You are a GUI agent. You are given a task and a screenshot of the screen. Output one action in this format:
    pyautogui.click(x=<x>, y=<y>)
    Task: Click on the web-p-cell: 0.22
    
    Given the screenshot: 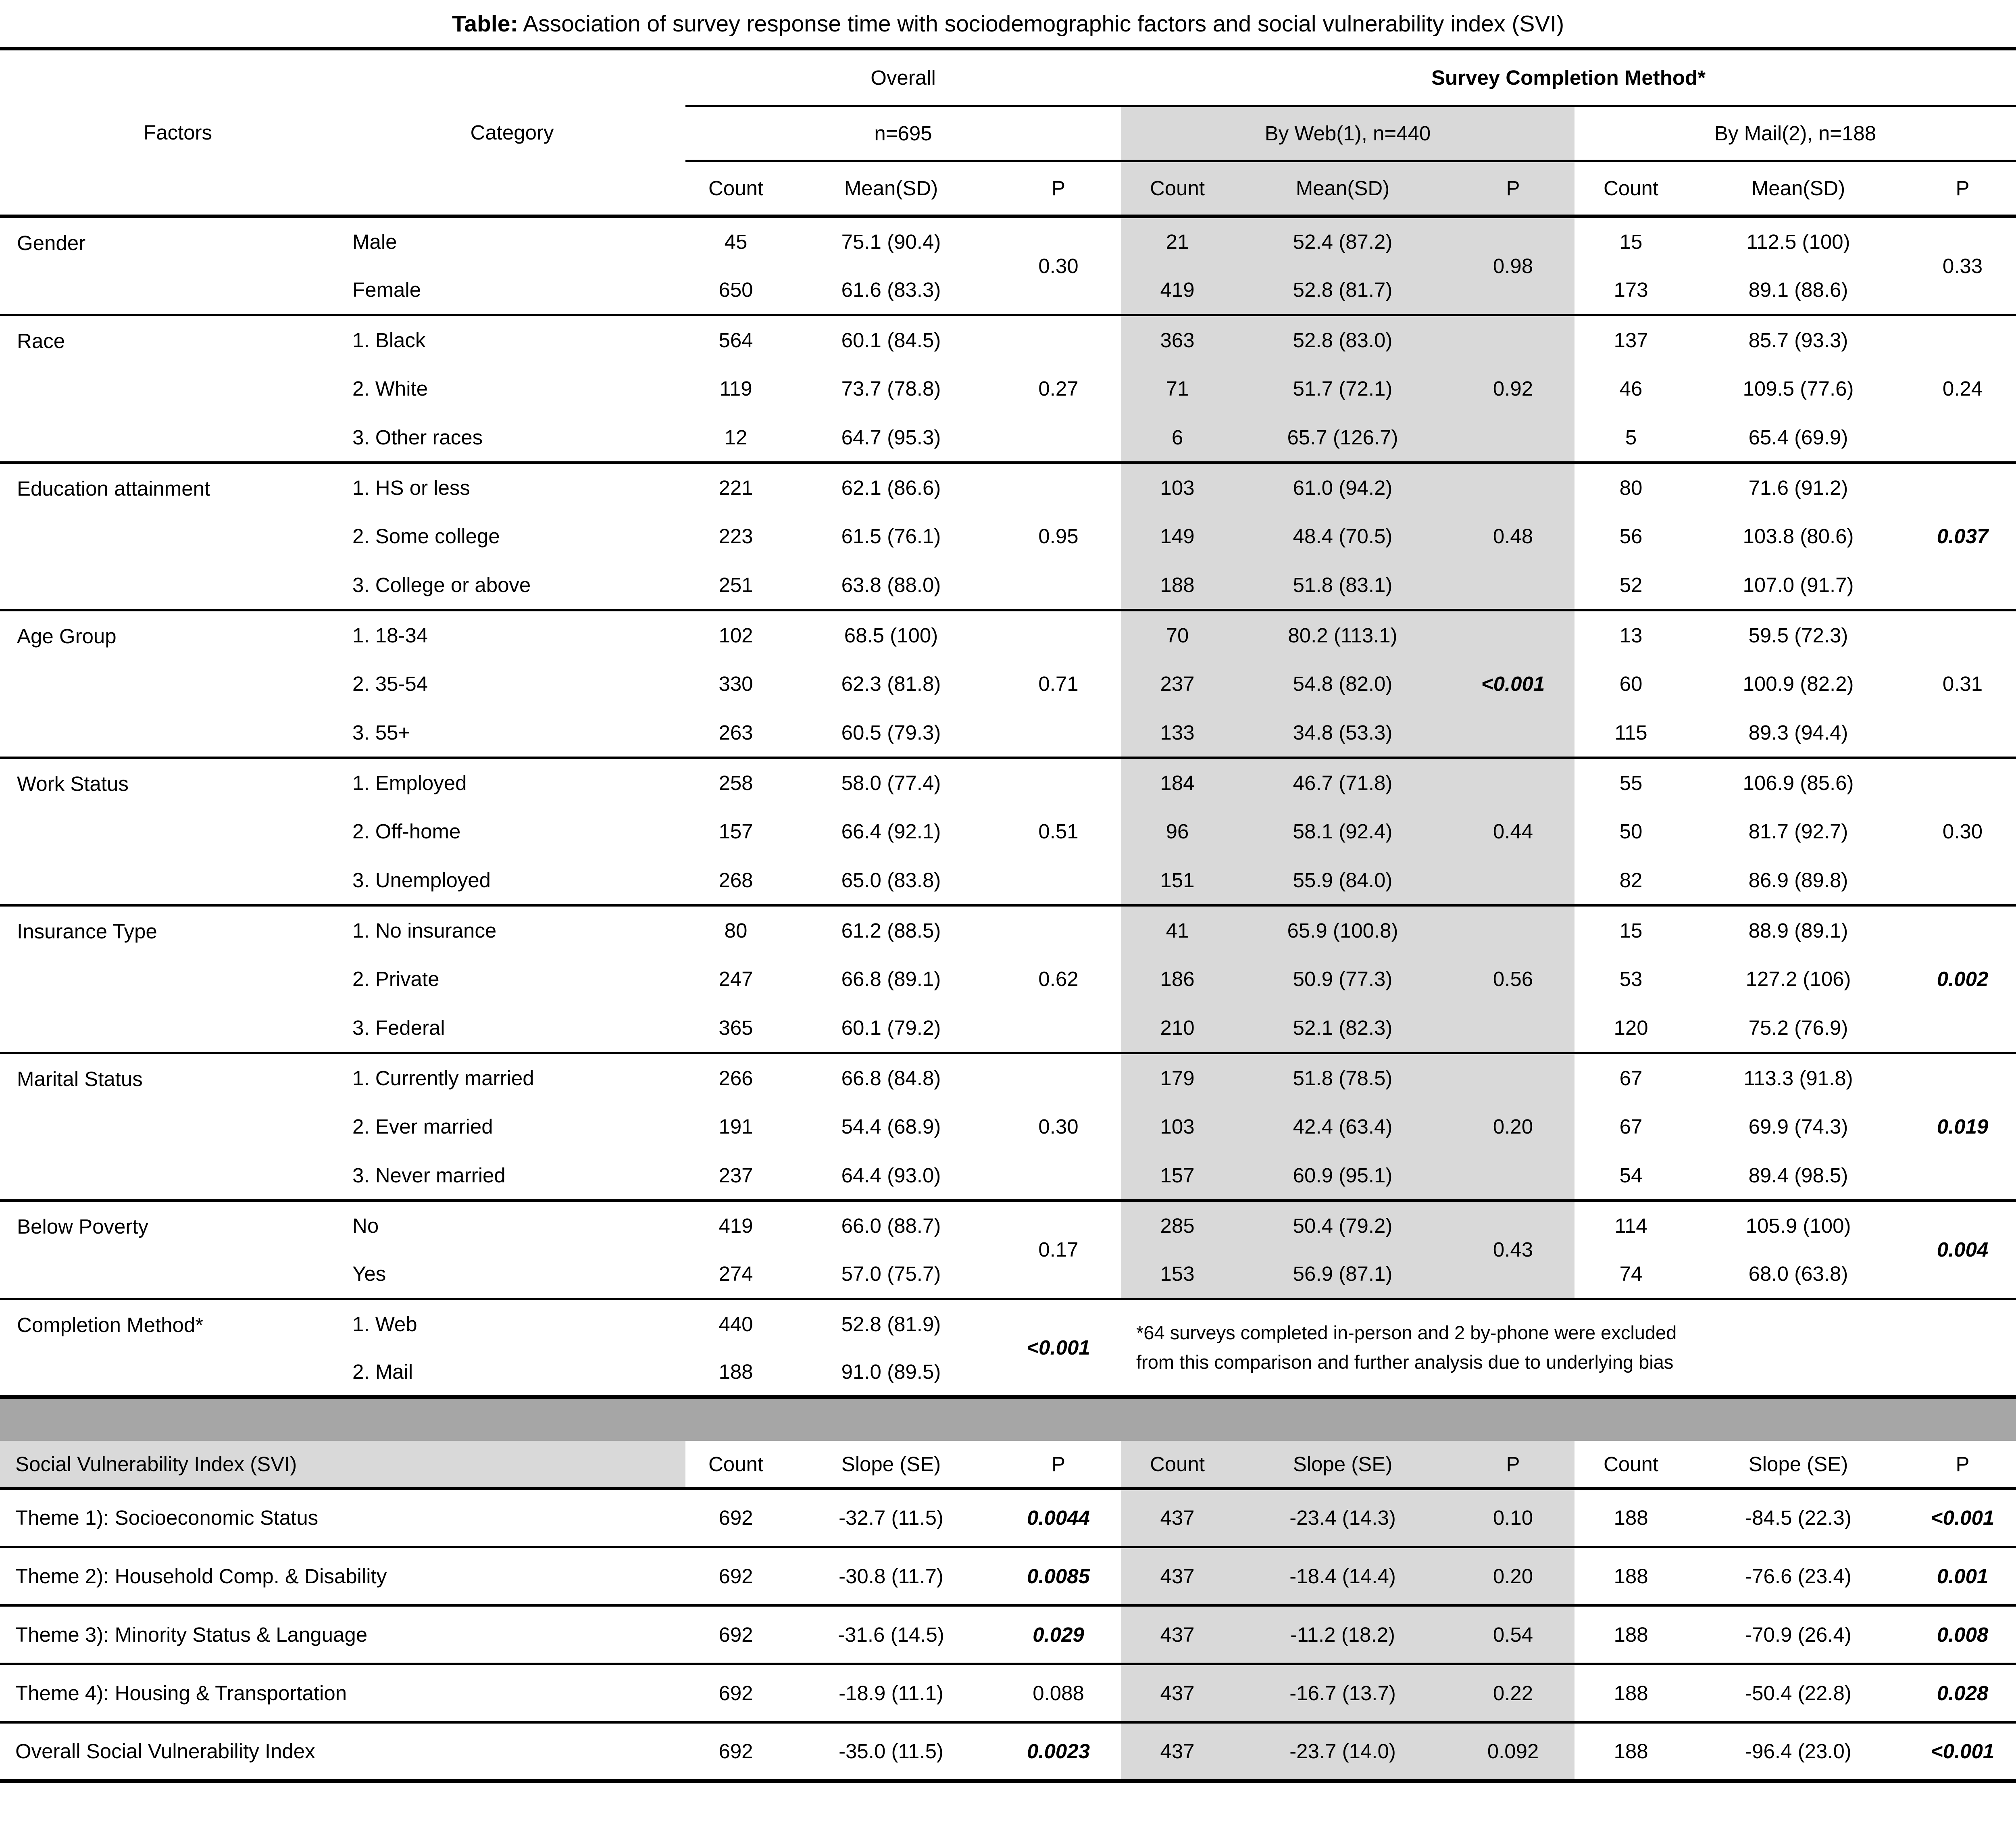 What is the action you would take?
    pyautogui.click(x=1513, y=1693)
    